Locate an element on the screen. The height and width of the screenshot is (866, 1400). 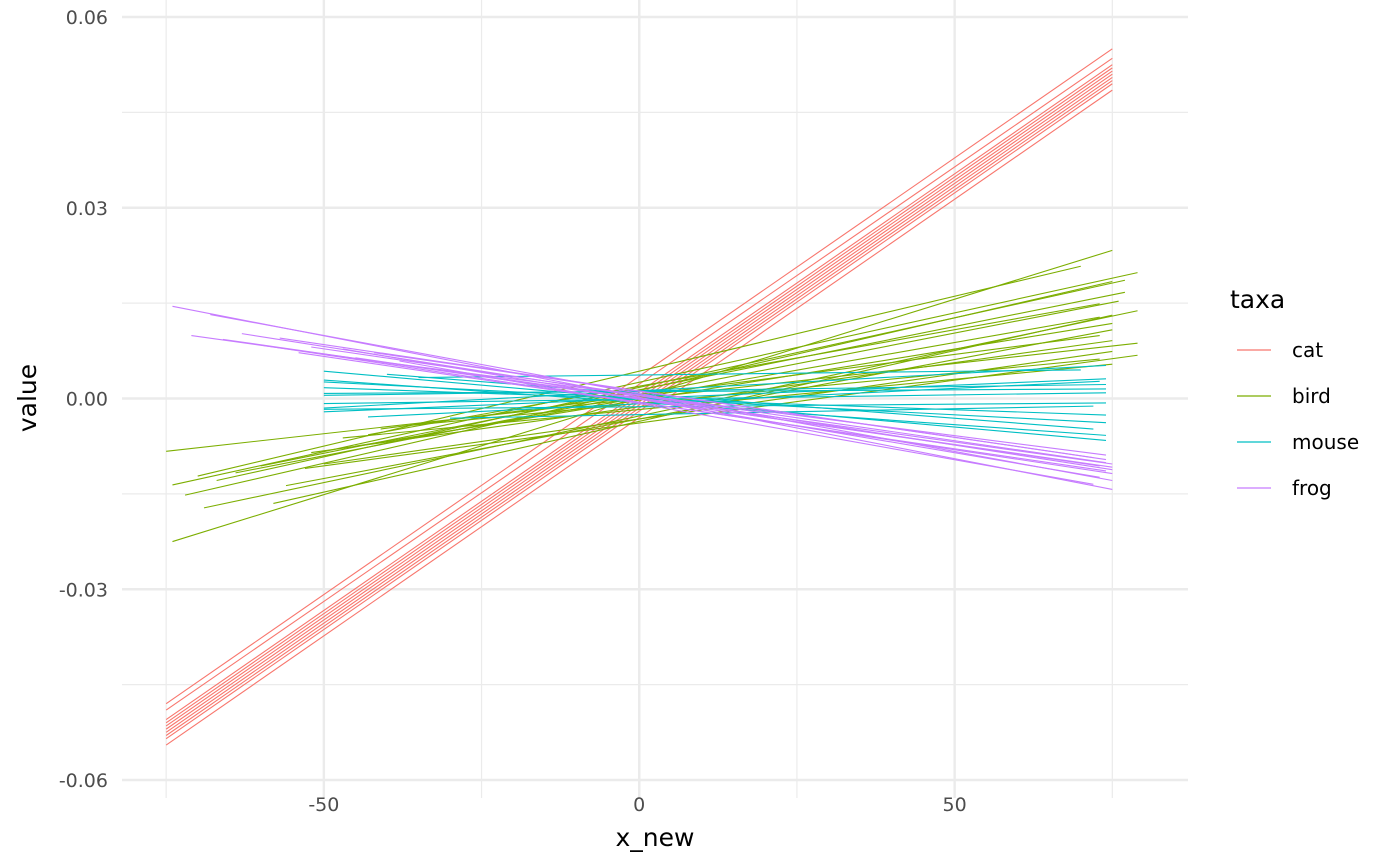
y-axis-tick-labels: -0.06 -0.03 0.00 0.03 0.06 is located at coordinates (83, 399).